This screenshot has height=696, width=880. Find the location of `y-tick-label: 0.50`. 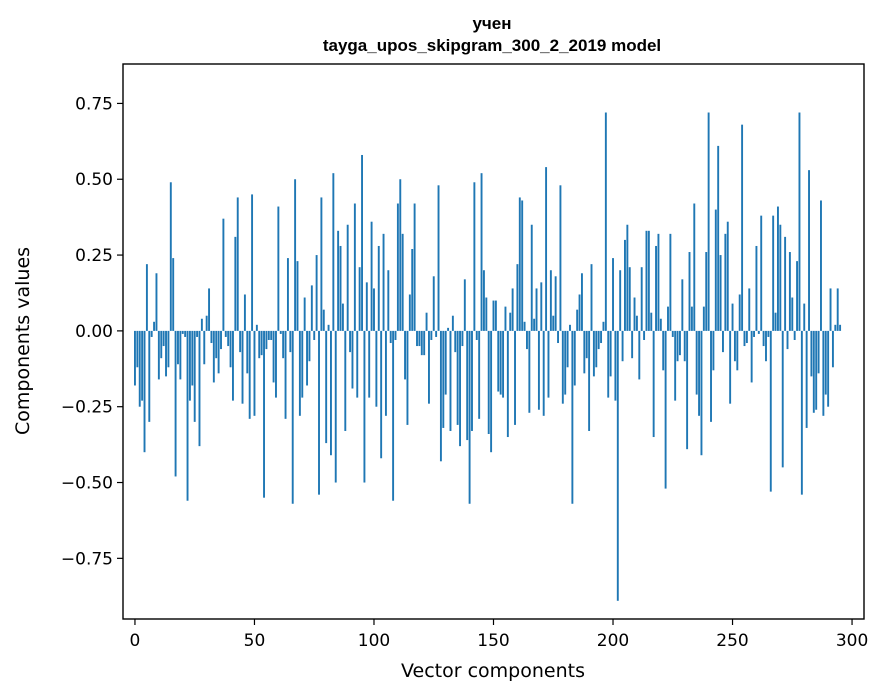

y-tick-label: 0.50 is located at coordinates (94, 180).